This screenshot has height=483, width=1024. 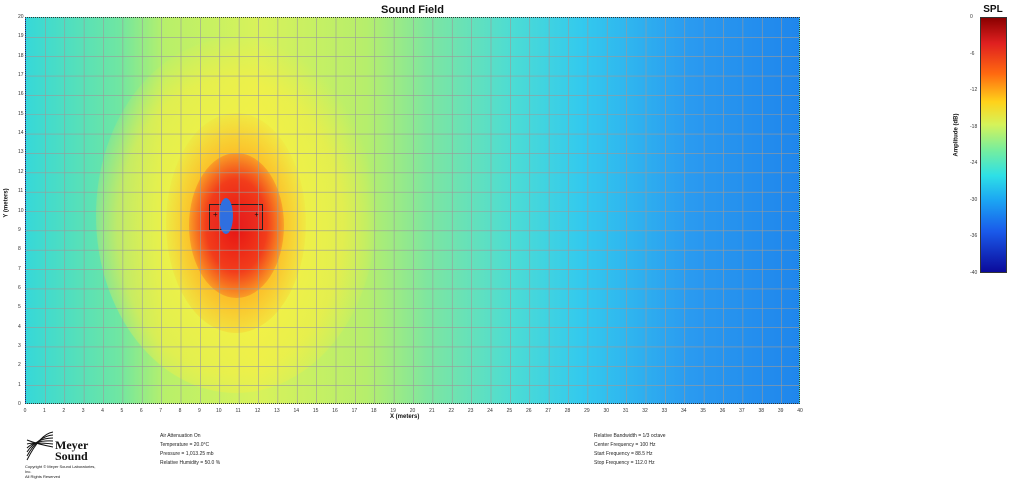 I want to click on y-tick-label: 4, so click(x=19, y=326).